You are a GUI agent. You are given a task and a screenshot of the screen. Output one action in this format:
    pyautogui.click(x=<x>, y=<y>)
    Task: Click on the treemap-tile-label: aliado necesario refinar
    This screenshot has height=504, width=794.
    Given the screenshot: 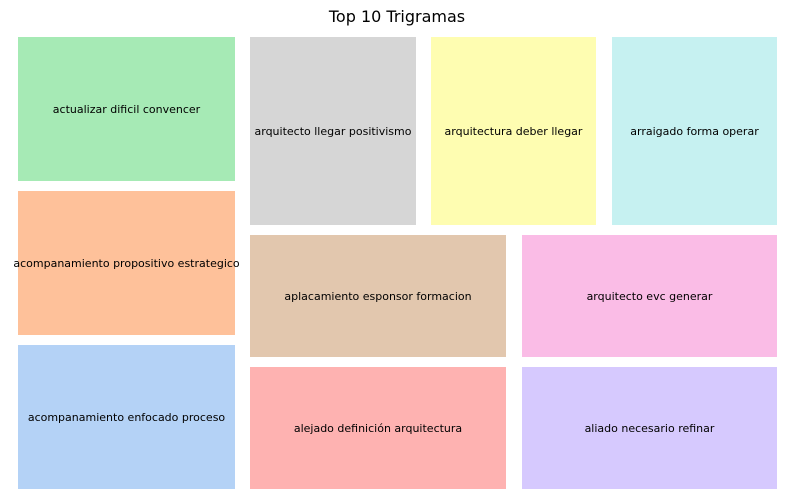 What is the action you would take?
    pyautogui.click(x=649, y=428)
    